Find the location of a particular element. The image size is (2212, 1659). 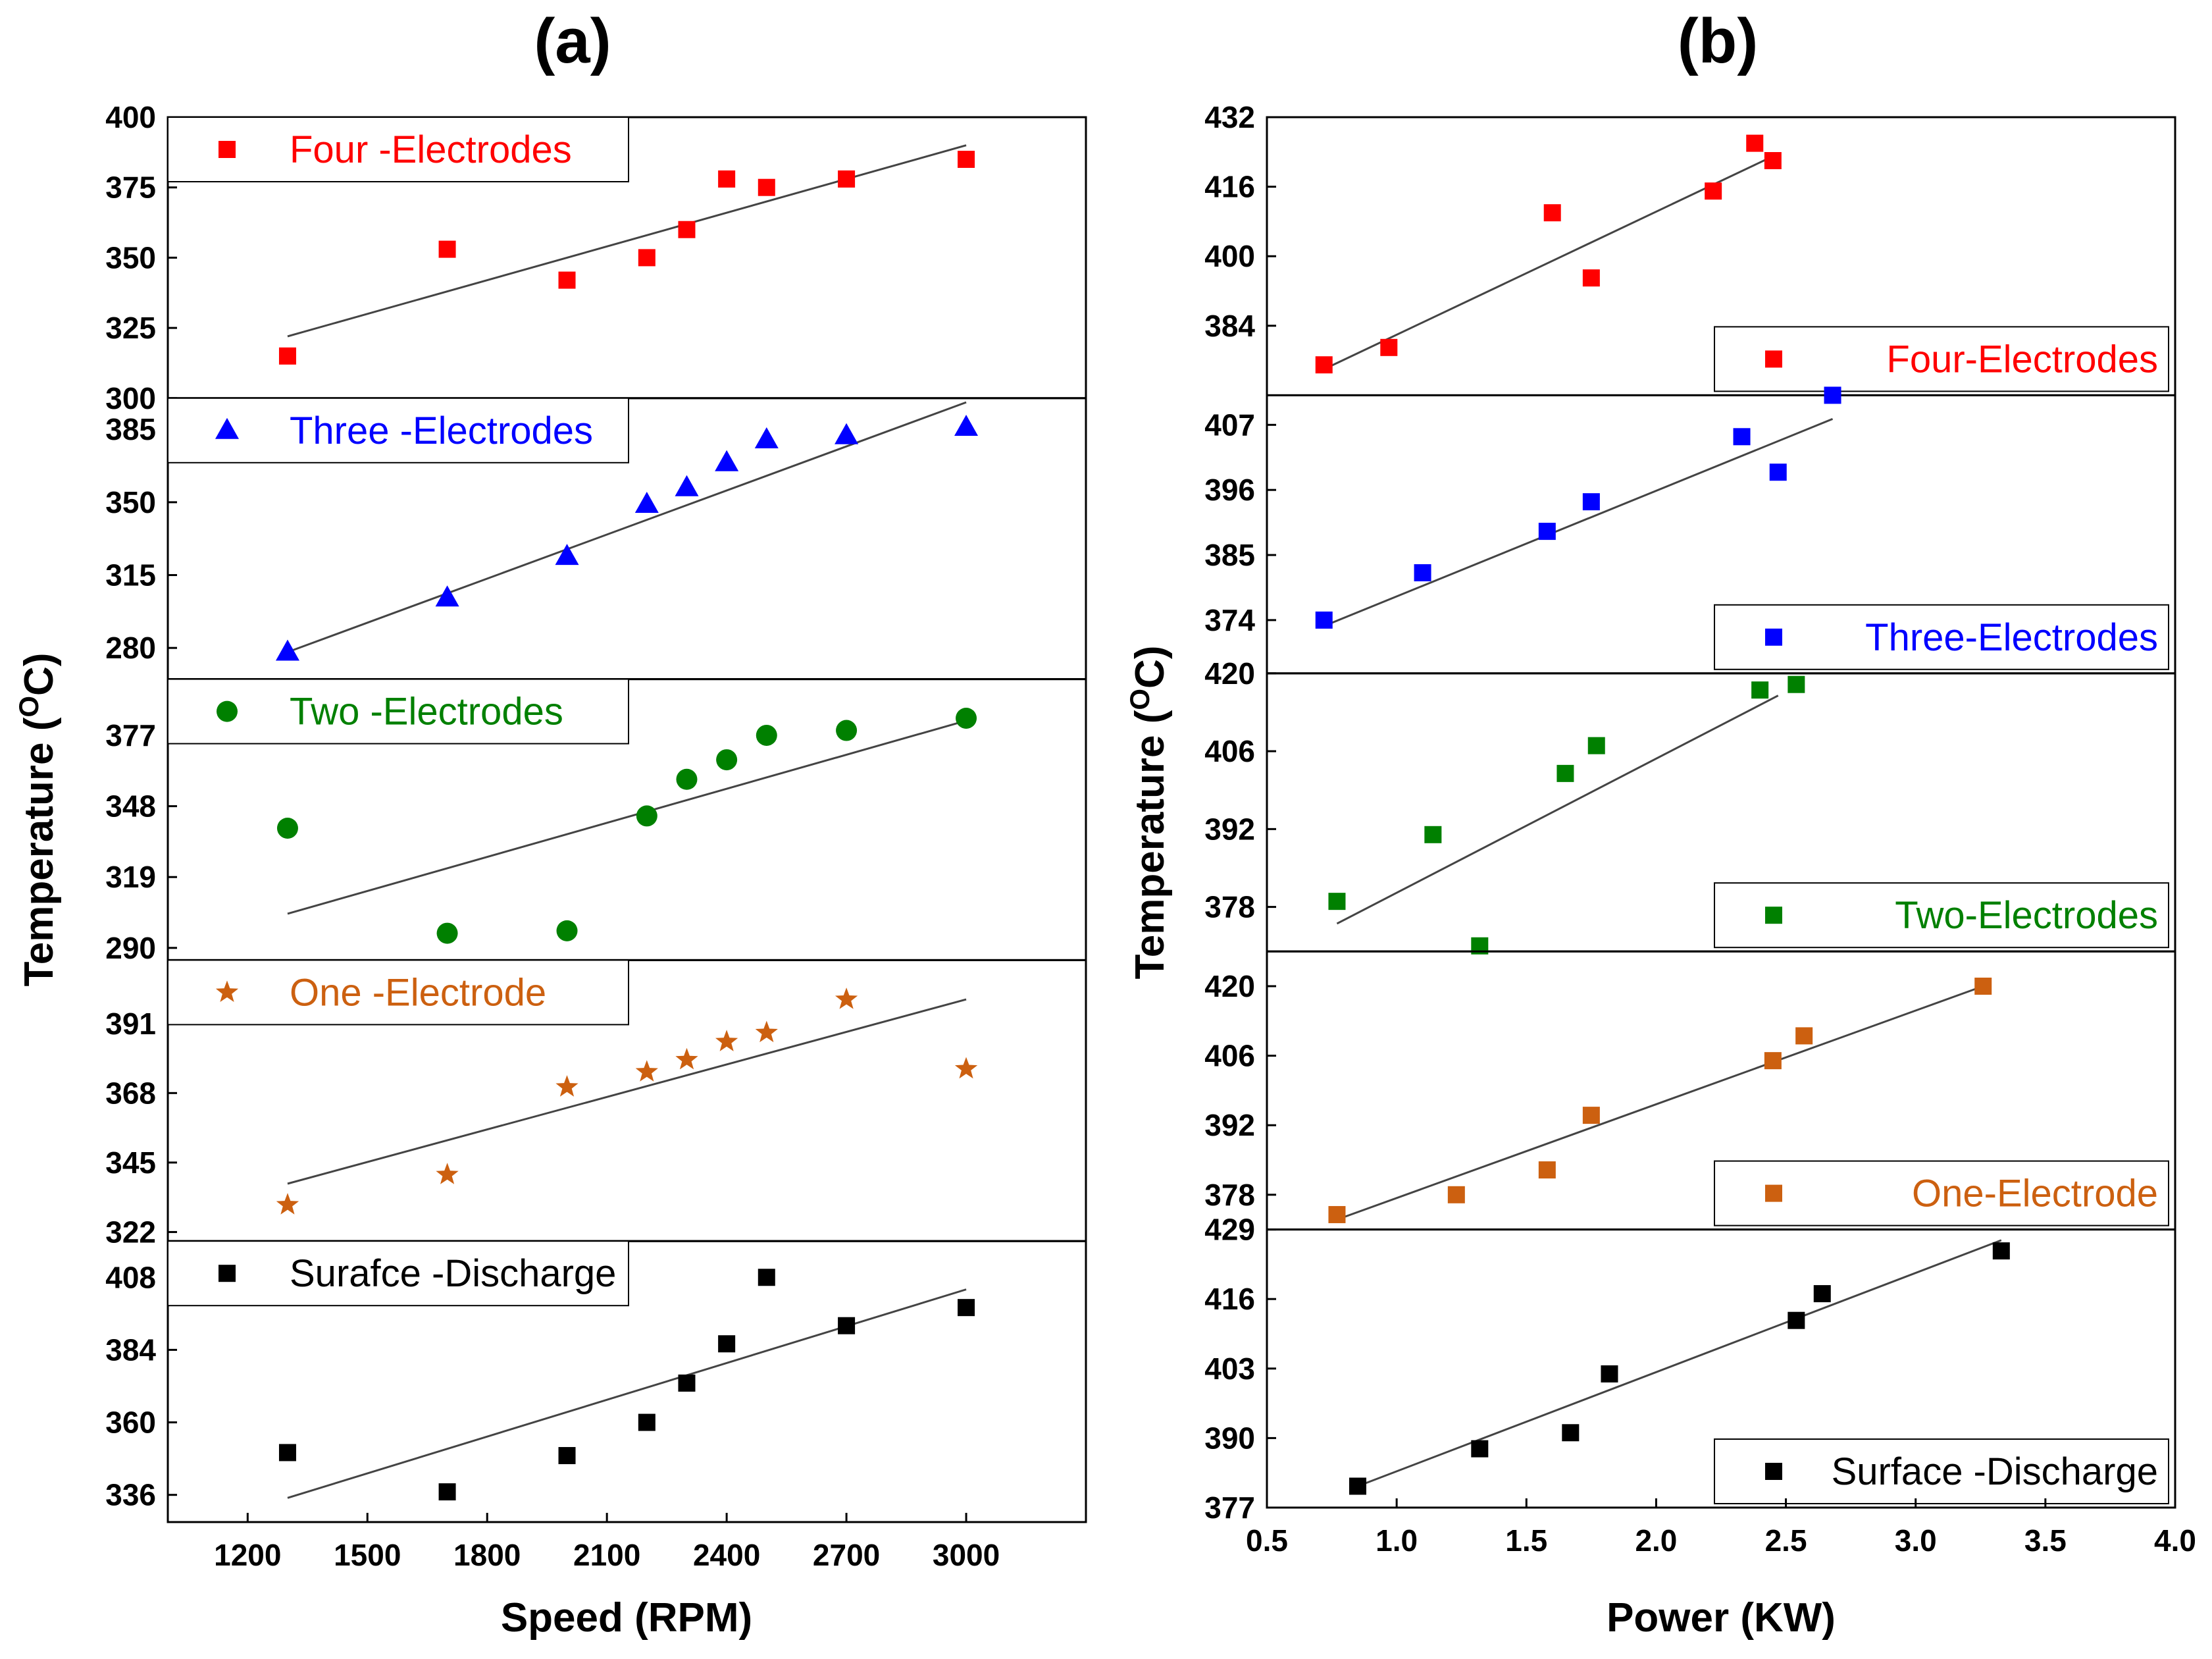

x-tick-label: 2.5 is located at coordinates (1786, 1540).